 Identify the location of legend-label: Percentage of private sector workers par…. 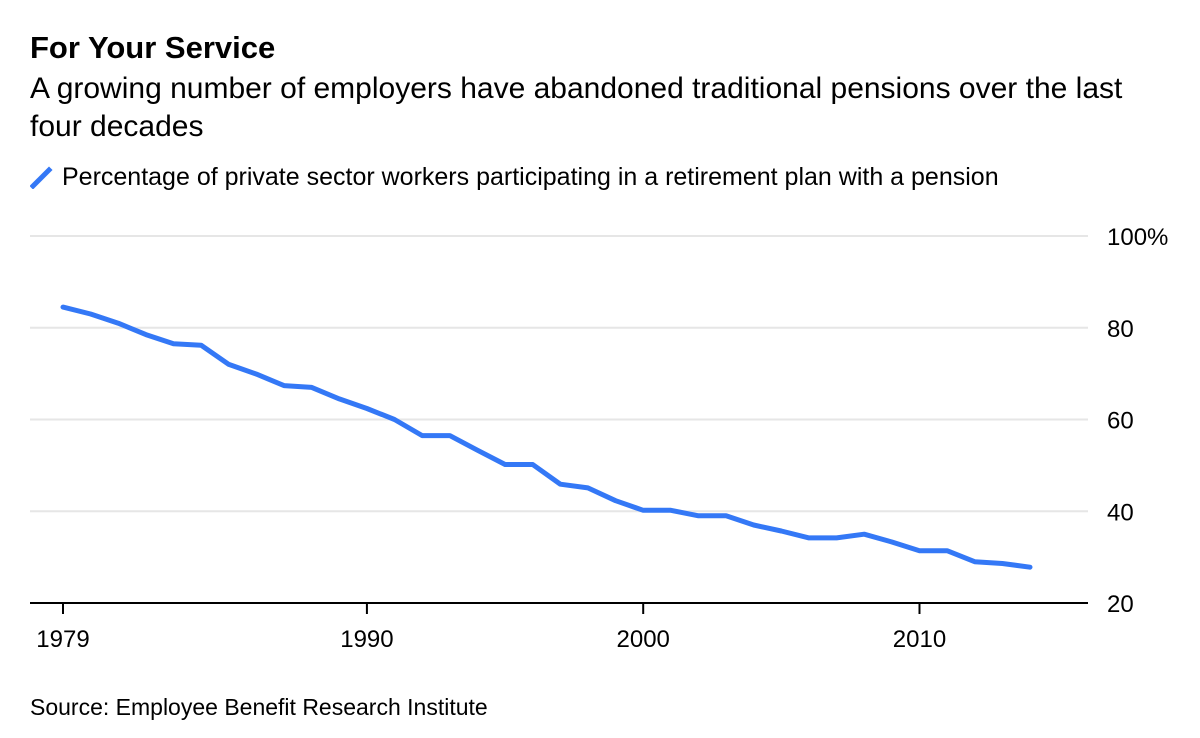
(530, 176).